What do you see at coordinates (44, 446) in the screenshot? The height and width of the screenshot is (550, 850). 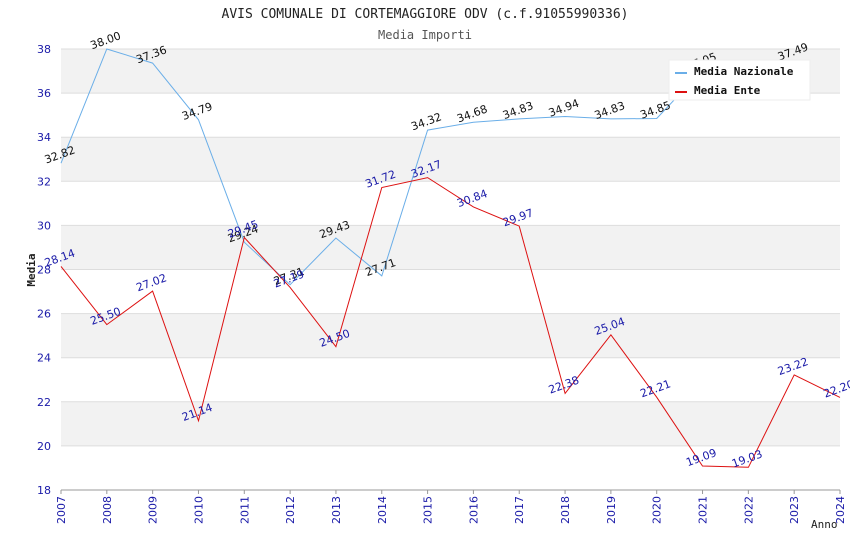 I see `y-tick-label: 20` at bounding box center [44, 446].